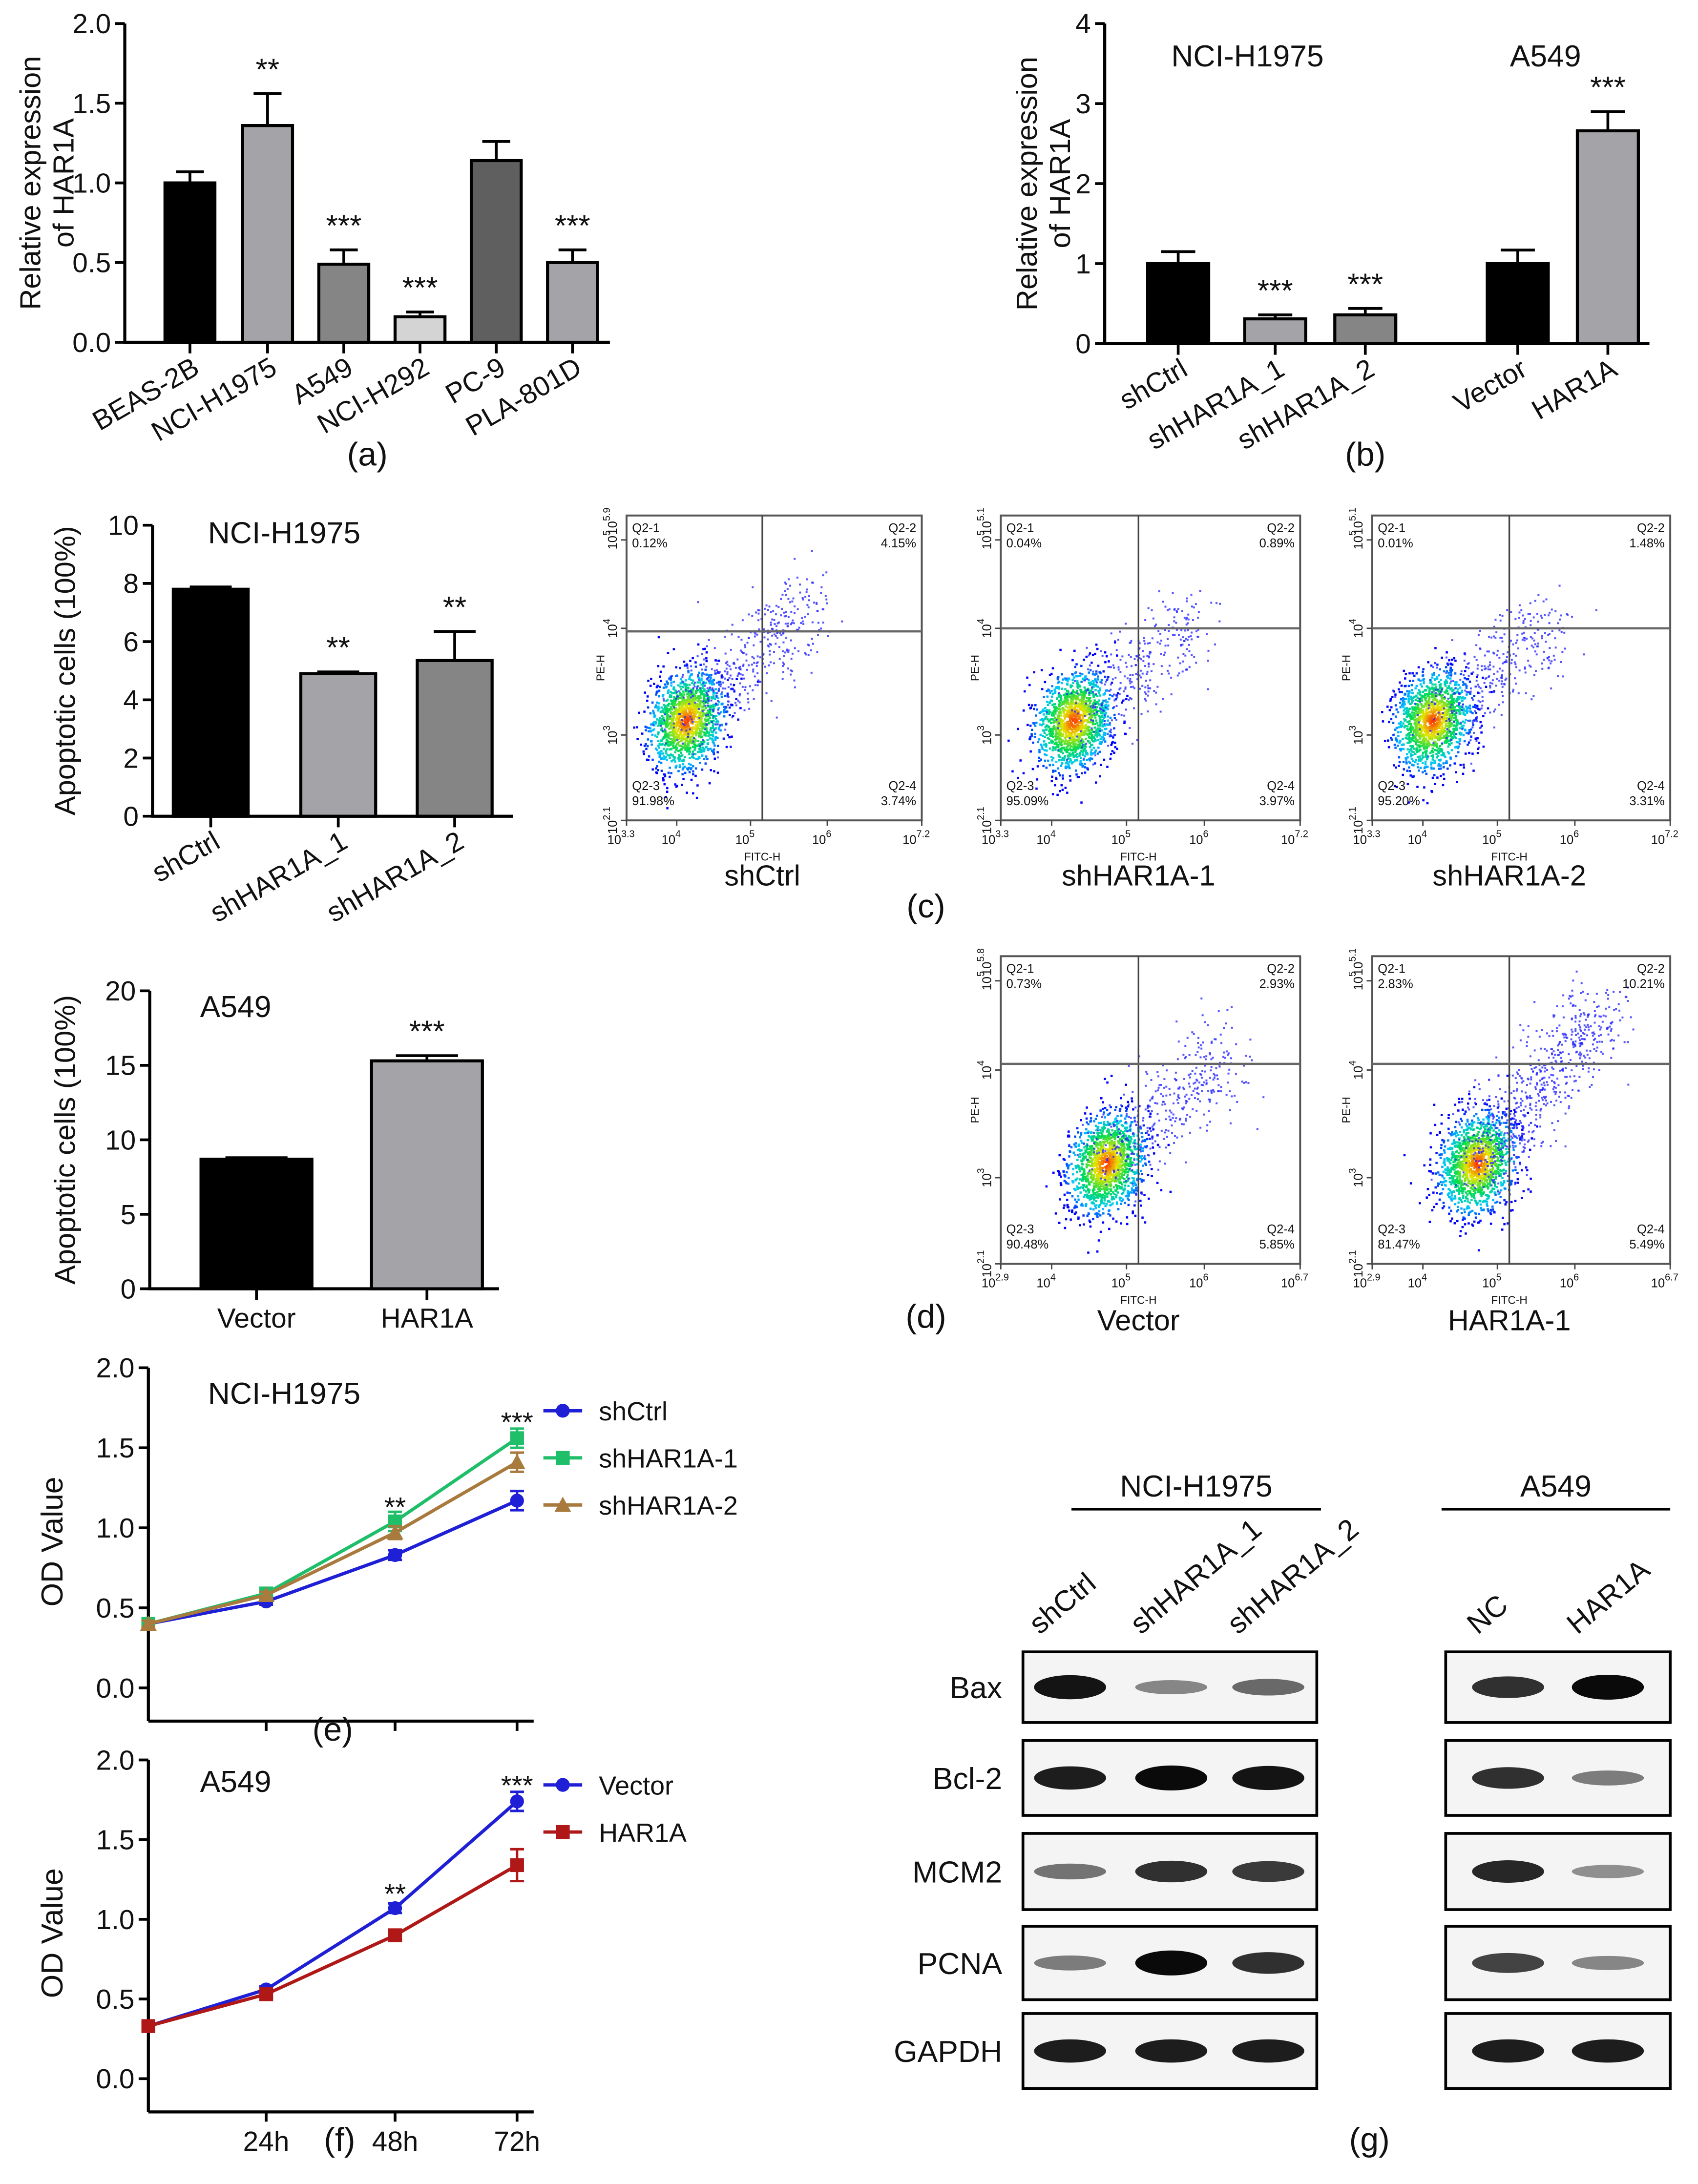 This screenshot has width=1698, height=2184. I want to click on y-tick-label: 1, so click(1083, 264).